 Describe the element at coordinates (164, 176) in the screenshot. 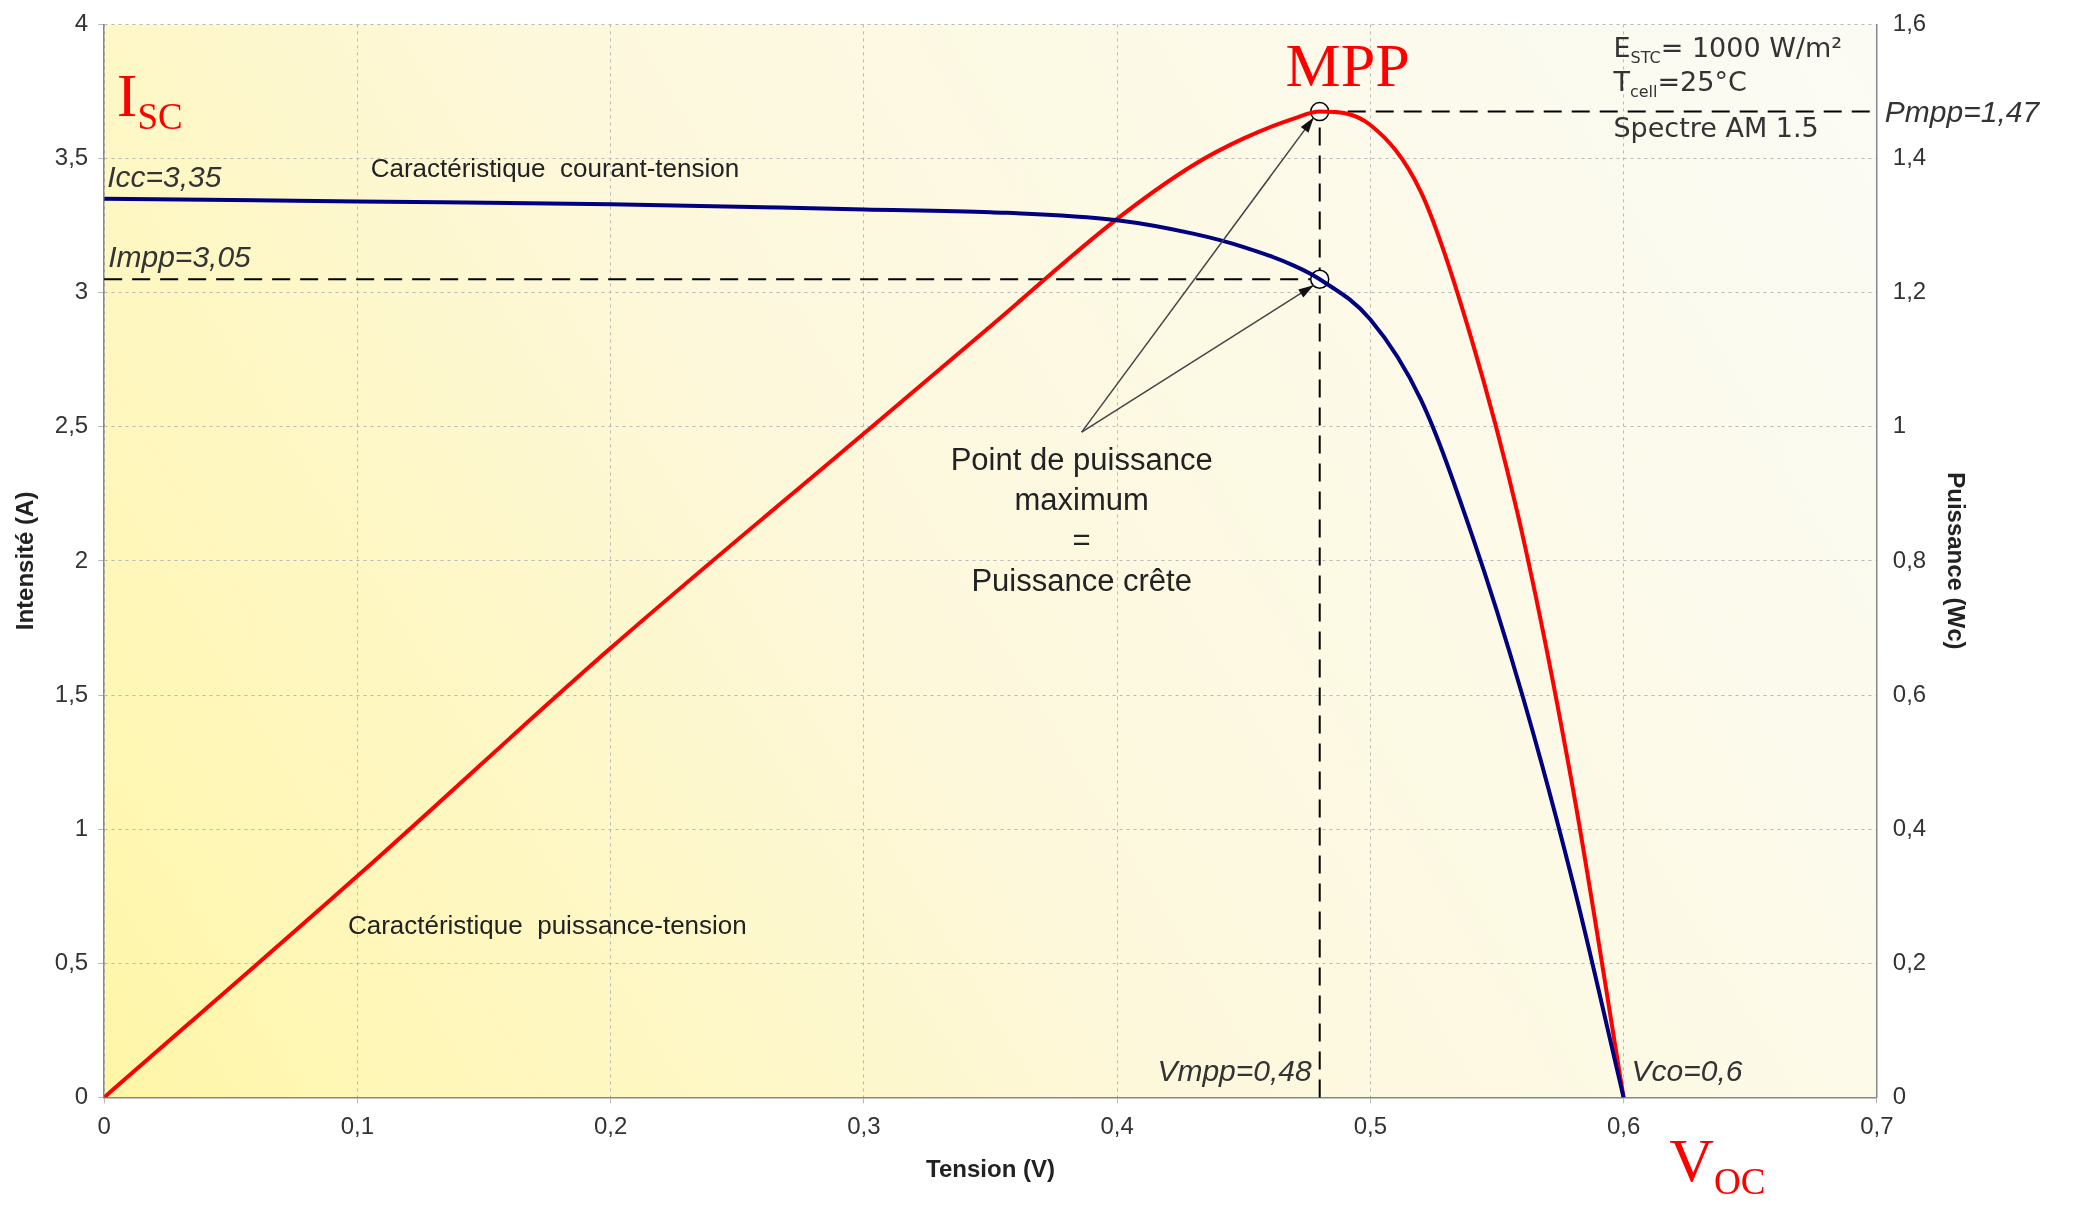

I see `annotation: Icc=3,35` at that location.